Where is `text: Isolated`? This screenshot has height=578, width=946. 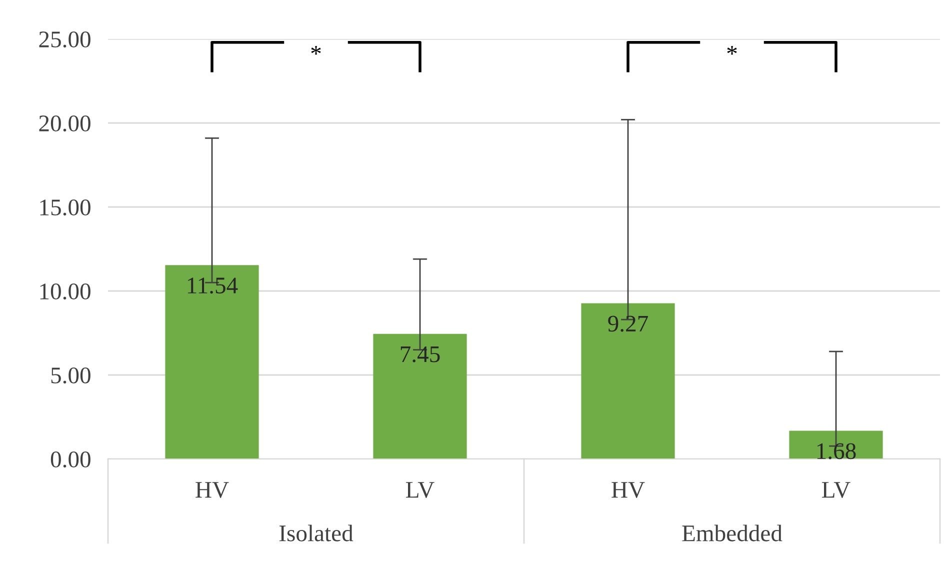
text: Isolated is located at coordinates (316, 533).